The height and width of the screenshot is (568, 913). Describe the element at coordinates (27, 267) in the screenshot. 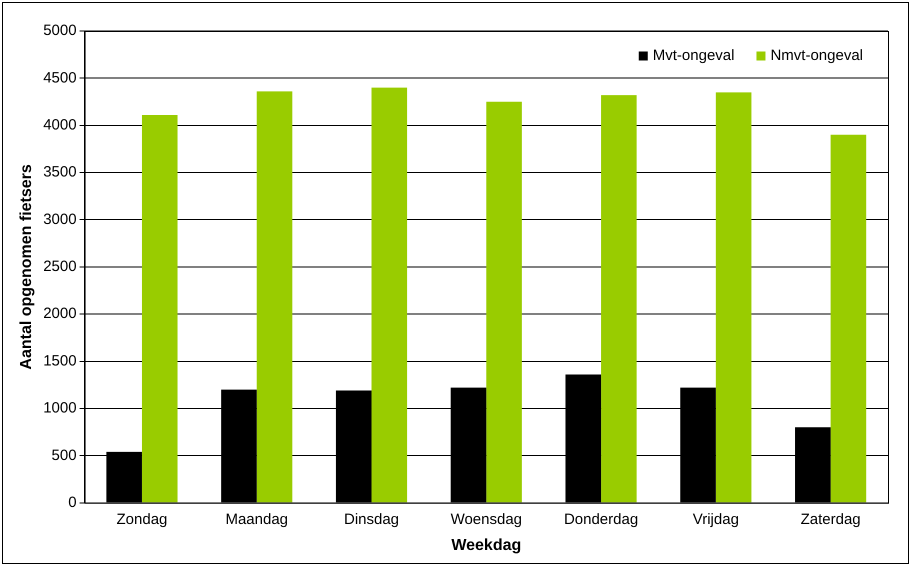

I see `y-axis-title: Aantal opgenomen fietsers` at that location.